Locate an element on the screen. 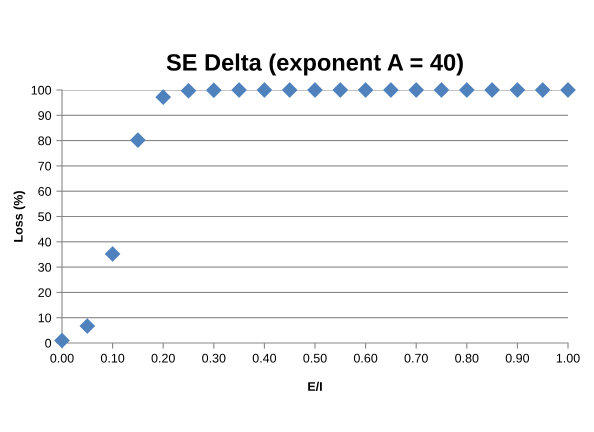 The height and width of the screenshot is (432, 594). x-tick-label: 0.90 is located at coordinates (518, 358).